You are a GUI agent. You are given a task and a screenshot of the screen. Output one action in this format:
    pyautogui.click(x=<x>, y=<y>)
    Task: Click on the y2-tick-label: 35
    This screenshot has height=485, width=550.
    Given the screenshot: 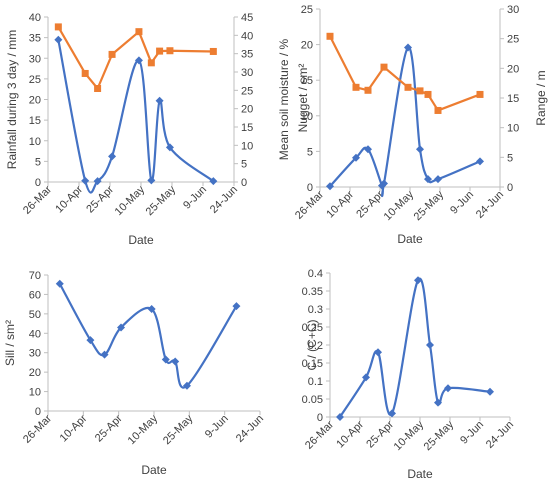 What is the action you would take?
    pyautogui.click(x=247, y=55)
    